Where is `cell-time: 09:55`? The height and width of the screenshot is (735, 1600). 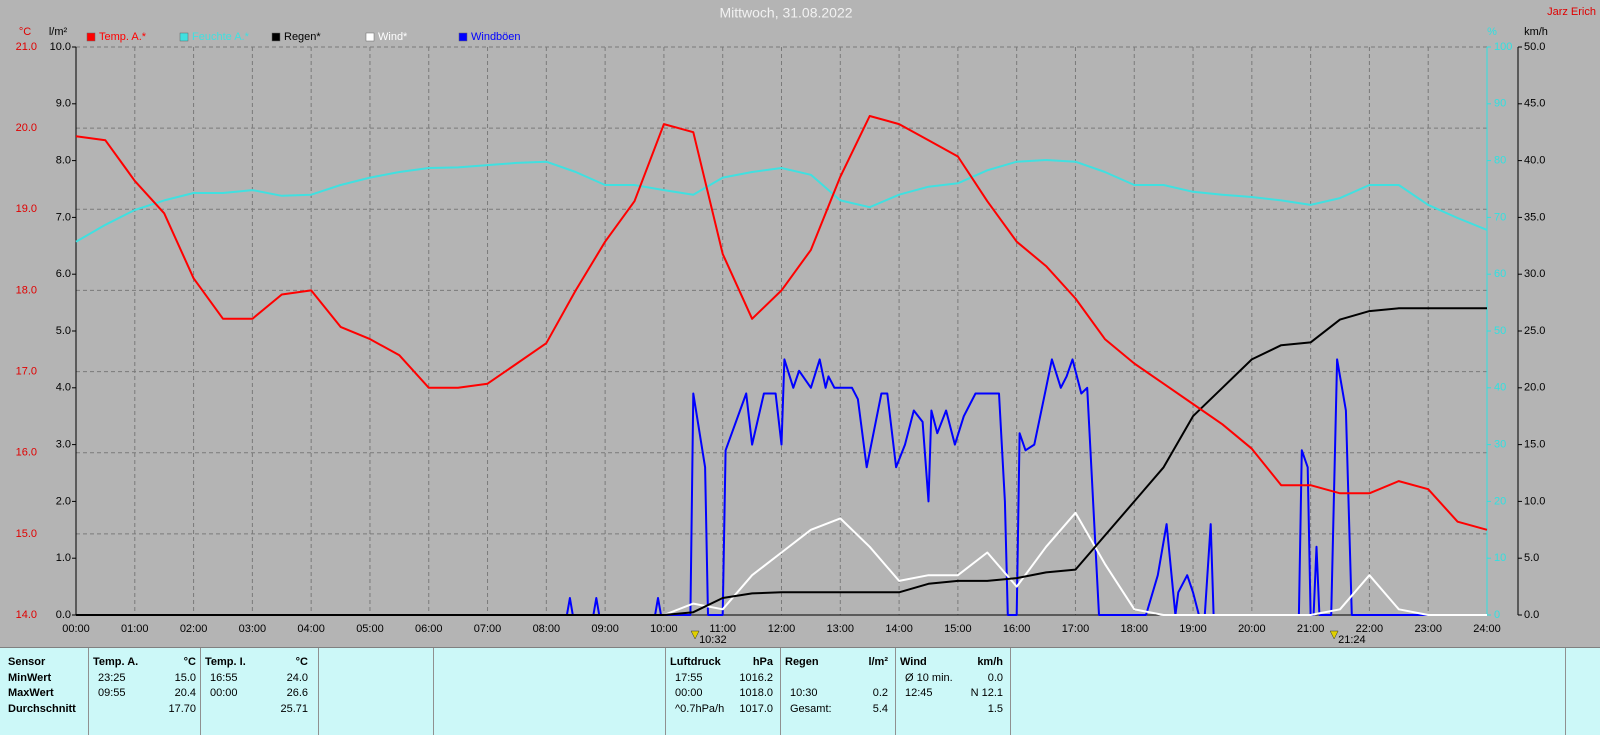
cell-time: 09:55 is located at coordinates (112, 693).